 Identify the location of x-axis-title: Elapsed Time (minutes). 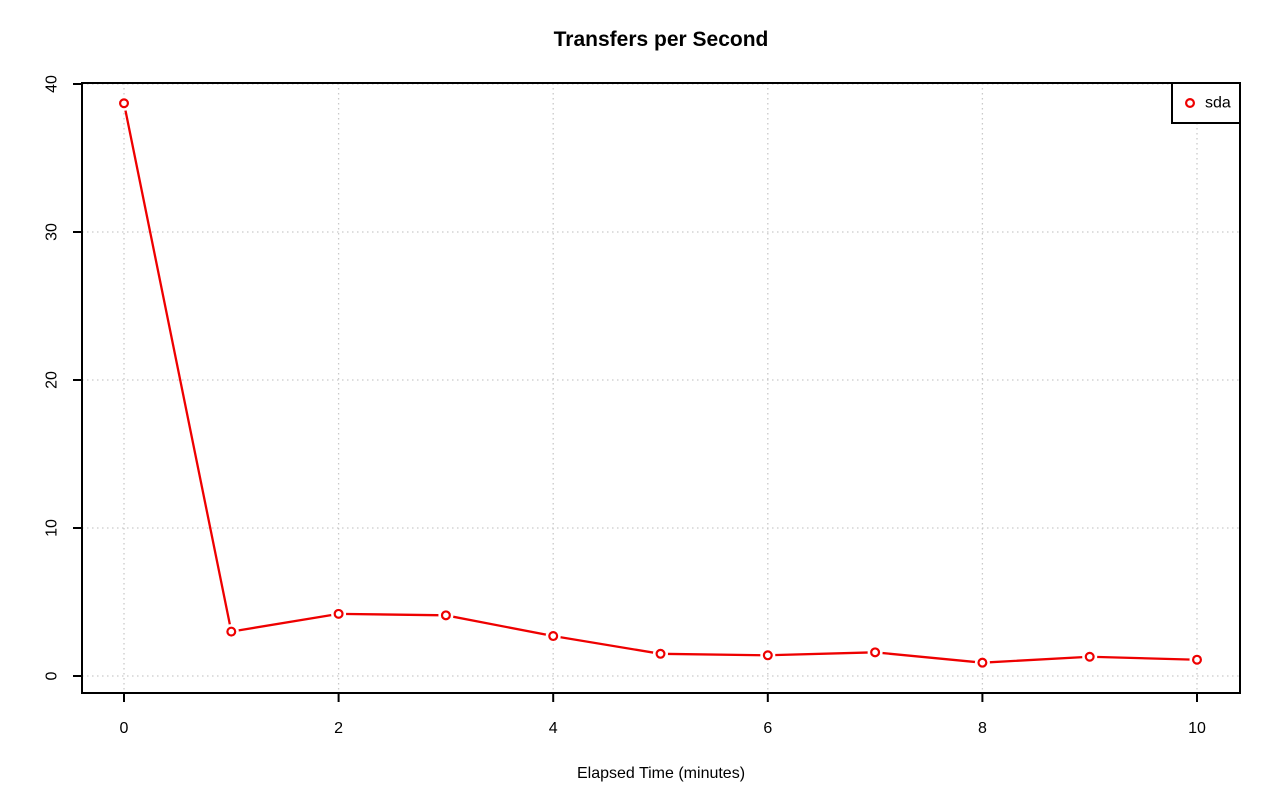
(661, 773).